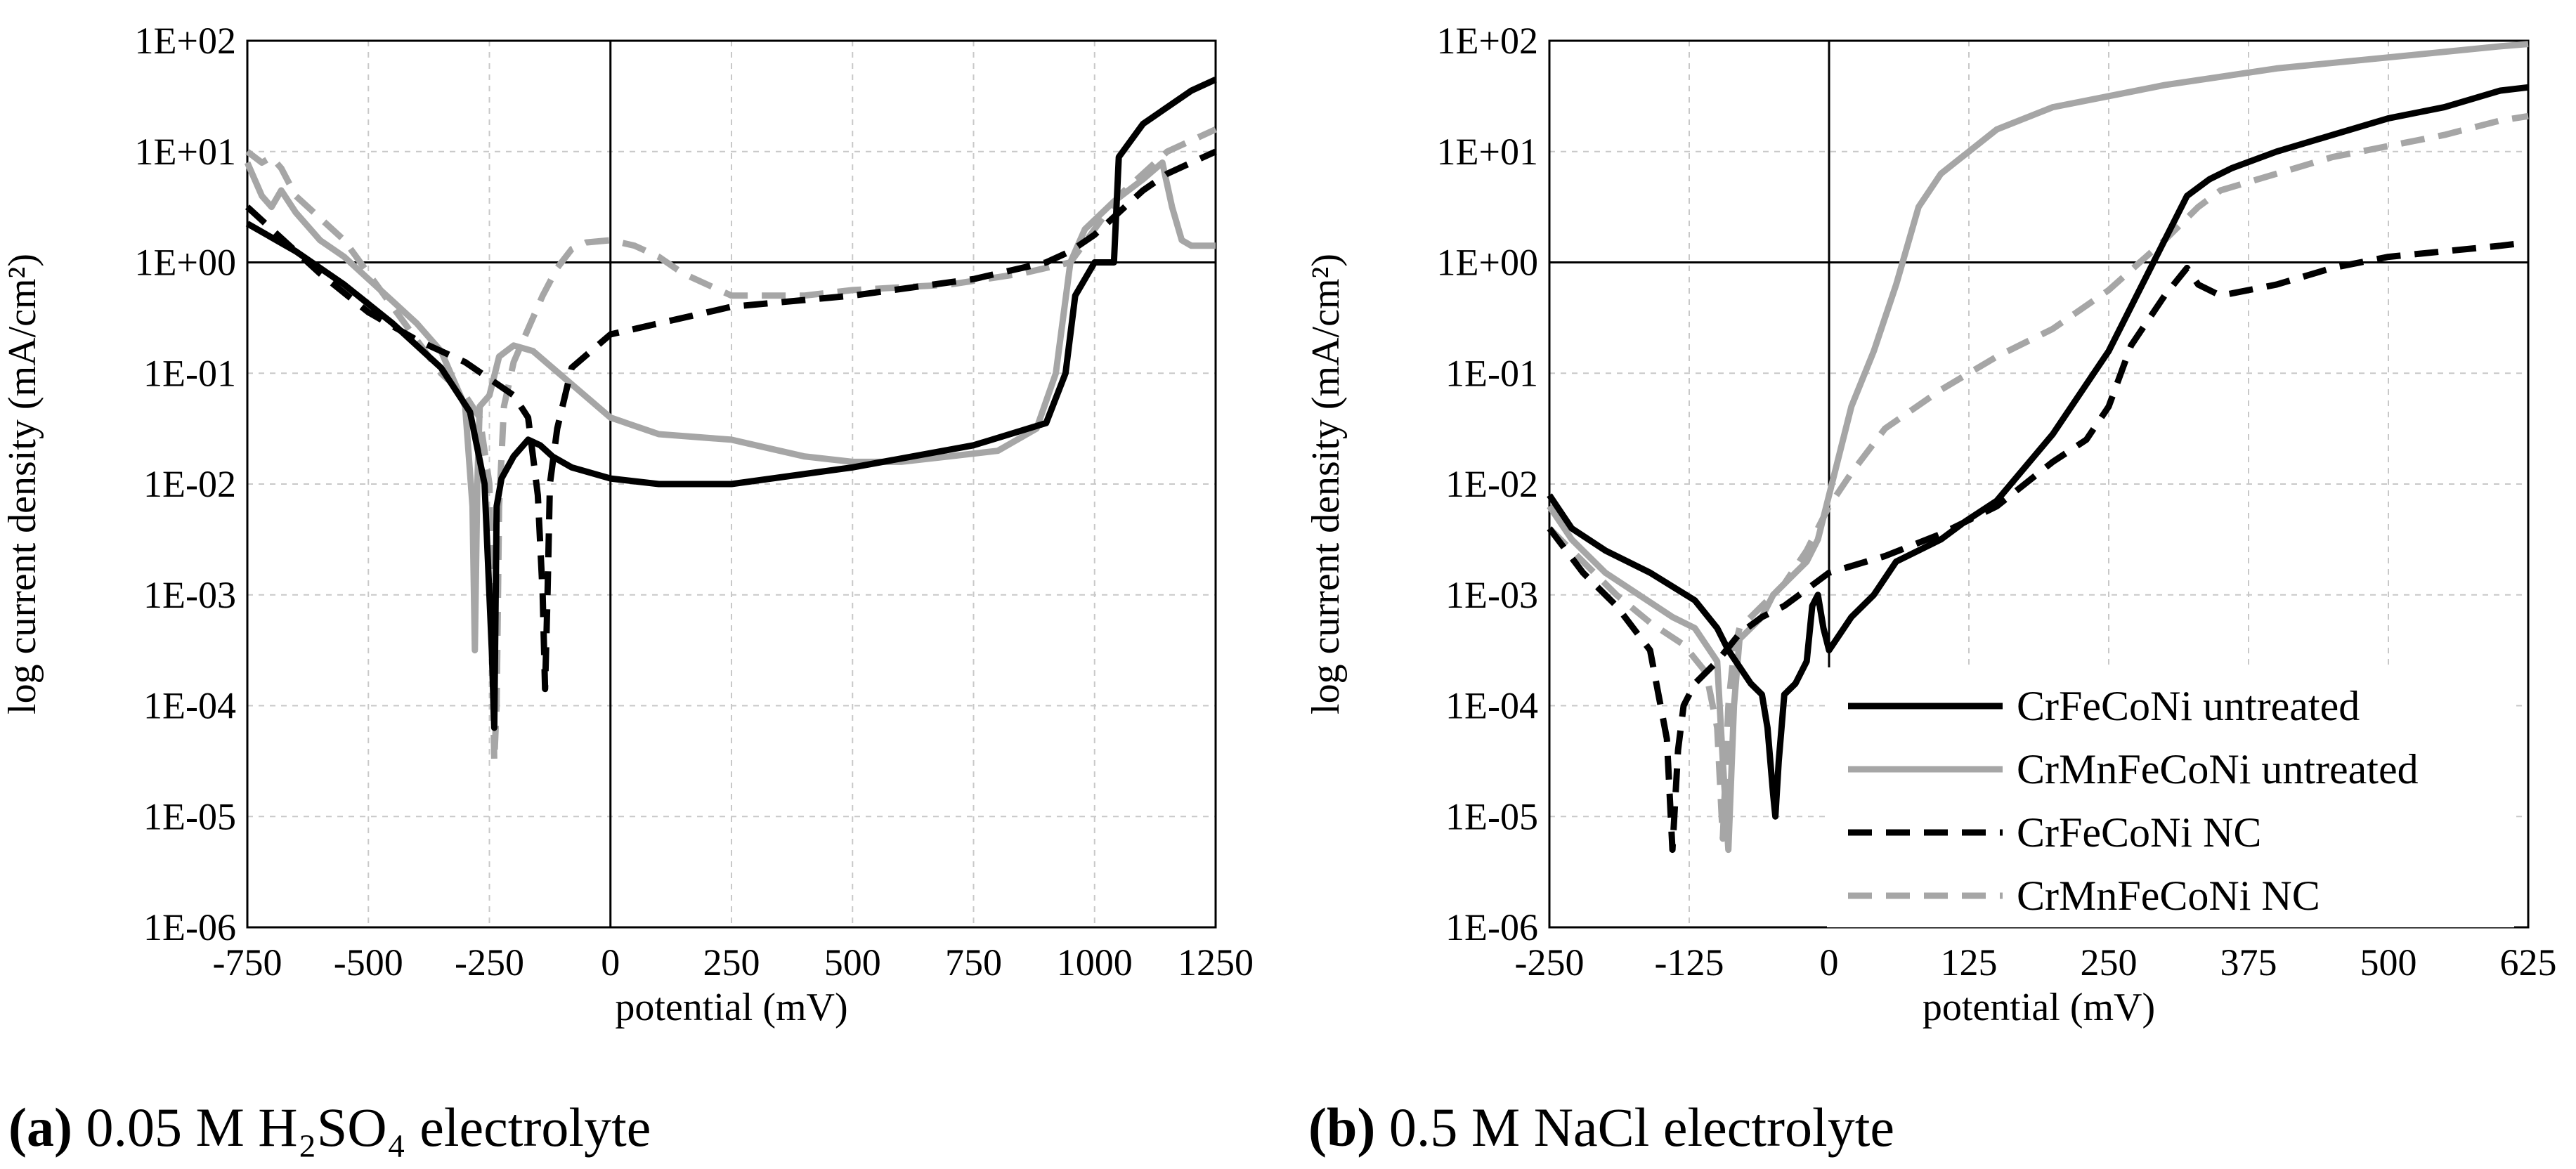 The image size is (2576, 1169). What do you see at coordinates (189, 706) in the screenshot?
I see `a-y-tick-label: 1E-04` at bounding box center [189, 706].